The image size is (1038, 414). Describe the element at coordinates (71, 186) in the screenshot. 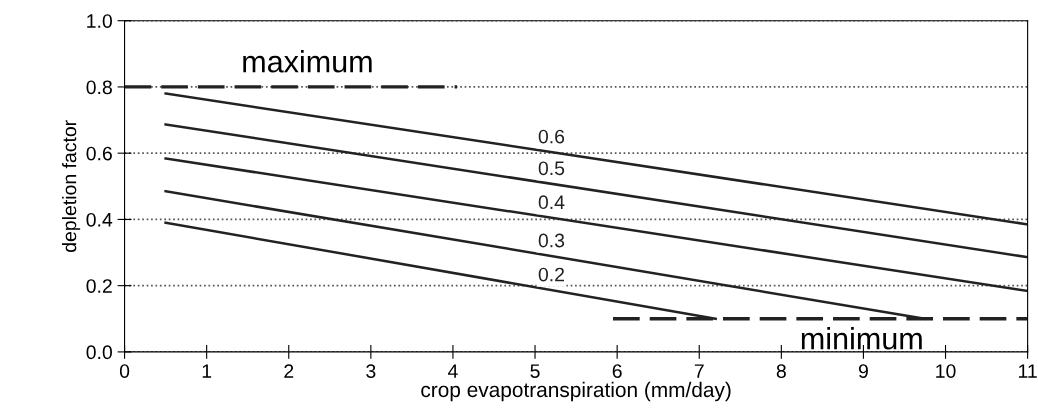

I see `y-axis-title: depletion factor` at that location.